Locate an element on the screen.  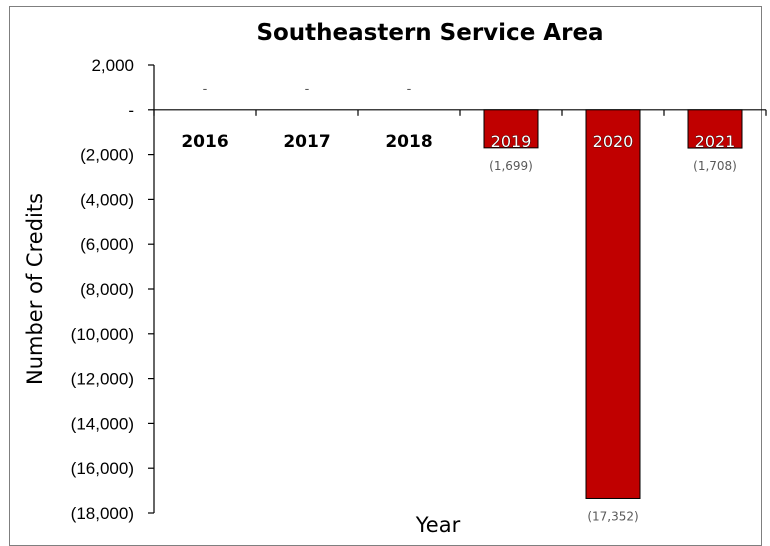
y-tick-label: (12,000) is located at coordinates (102, 379).